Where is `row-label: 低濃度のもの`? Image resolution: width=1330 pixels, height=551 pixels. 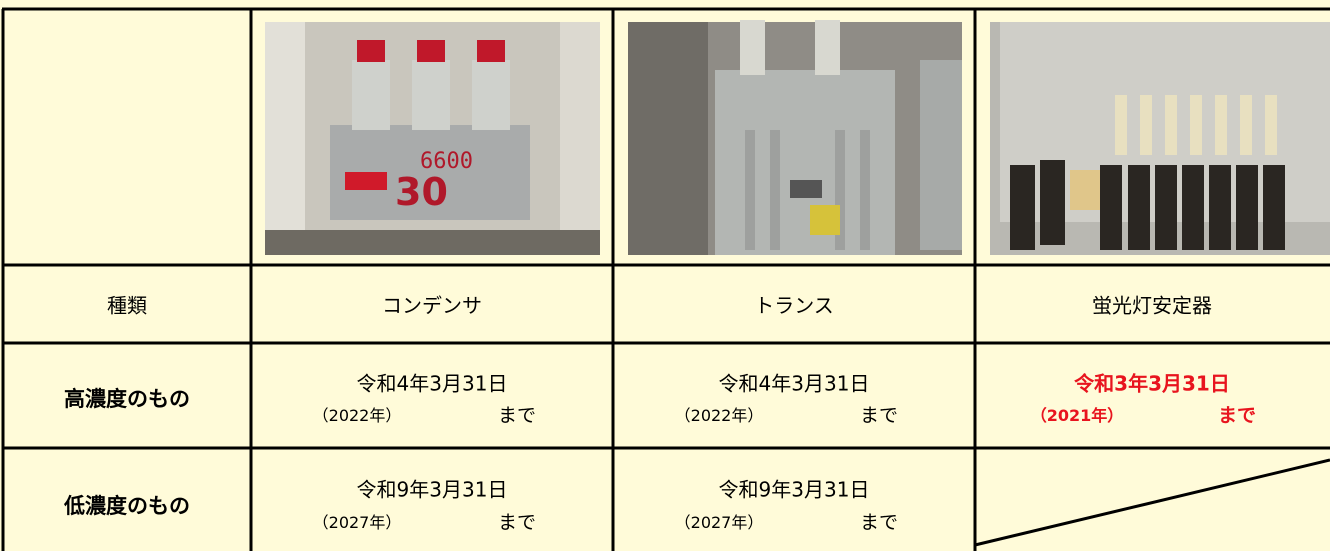 row-label: 低濃度のもの is located at coordinates (127, 505).